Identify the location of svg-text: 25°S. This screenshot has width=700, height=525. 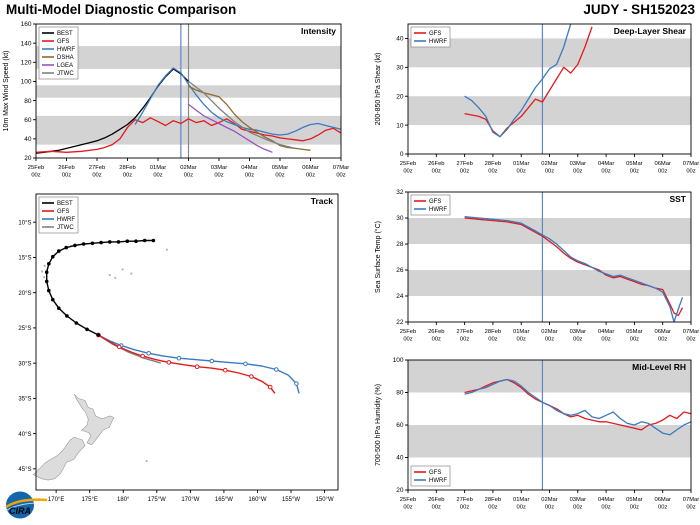
(24, 329).